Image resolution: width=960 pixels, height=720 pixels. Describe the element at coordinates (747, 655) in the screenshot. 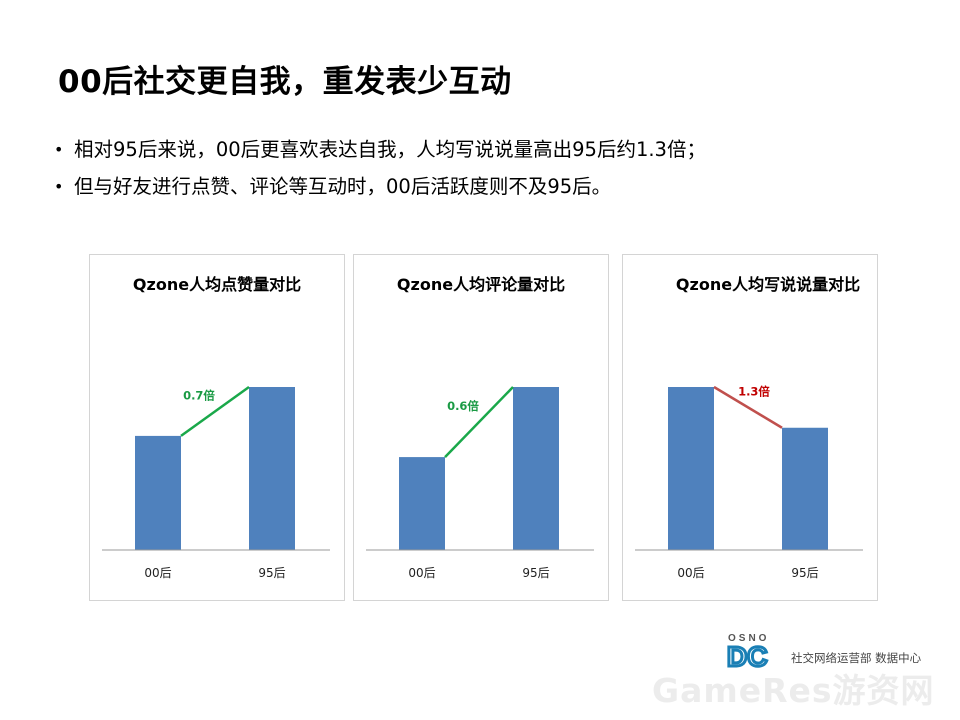

I see `logo-main-text: DC` at that location.